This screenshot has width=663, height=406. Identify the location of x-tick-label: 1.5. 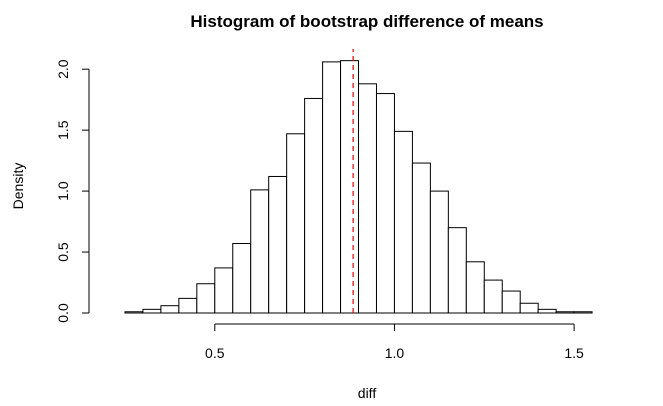
(574, 353).